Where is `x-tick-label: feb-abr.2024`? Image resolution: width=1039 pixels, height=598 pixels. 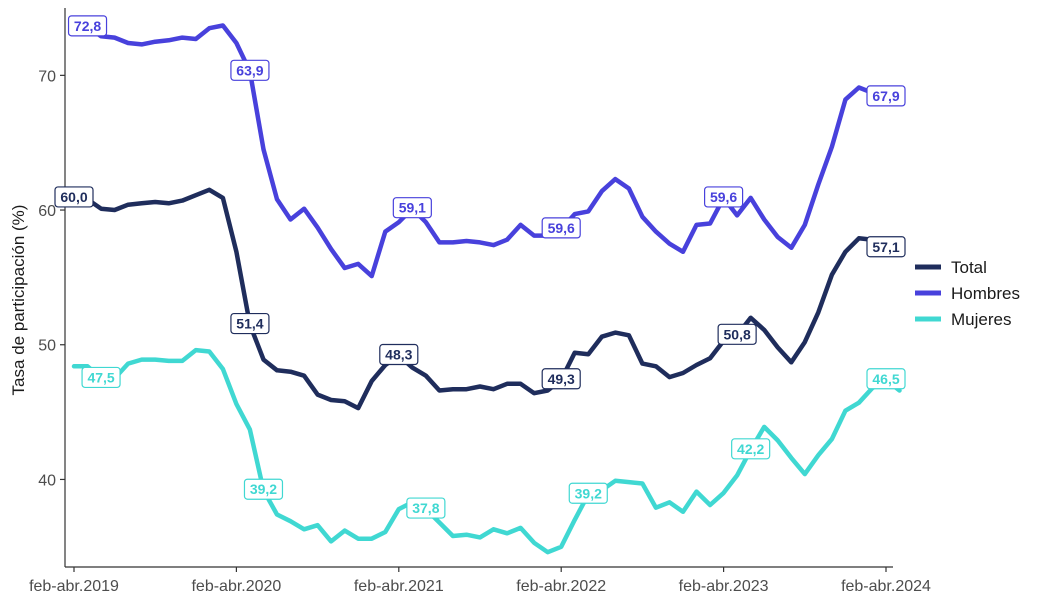
x-tick-label: feb-abr.2024 is located at coordinates (886, 586).